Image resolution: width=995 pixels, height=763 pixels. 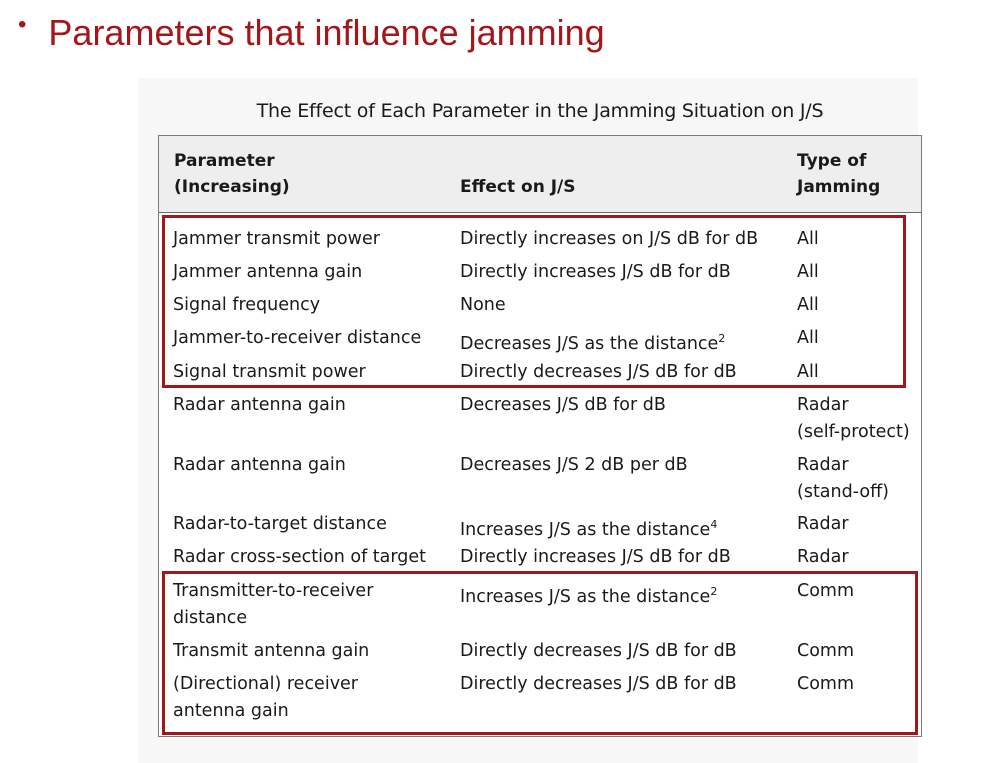 What do you see at coordinates (273, 591) in the screenshot?
I see `row-parameter-line: Transmitter-to-receiver` at bounding box center [273, 591].